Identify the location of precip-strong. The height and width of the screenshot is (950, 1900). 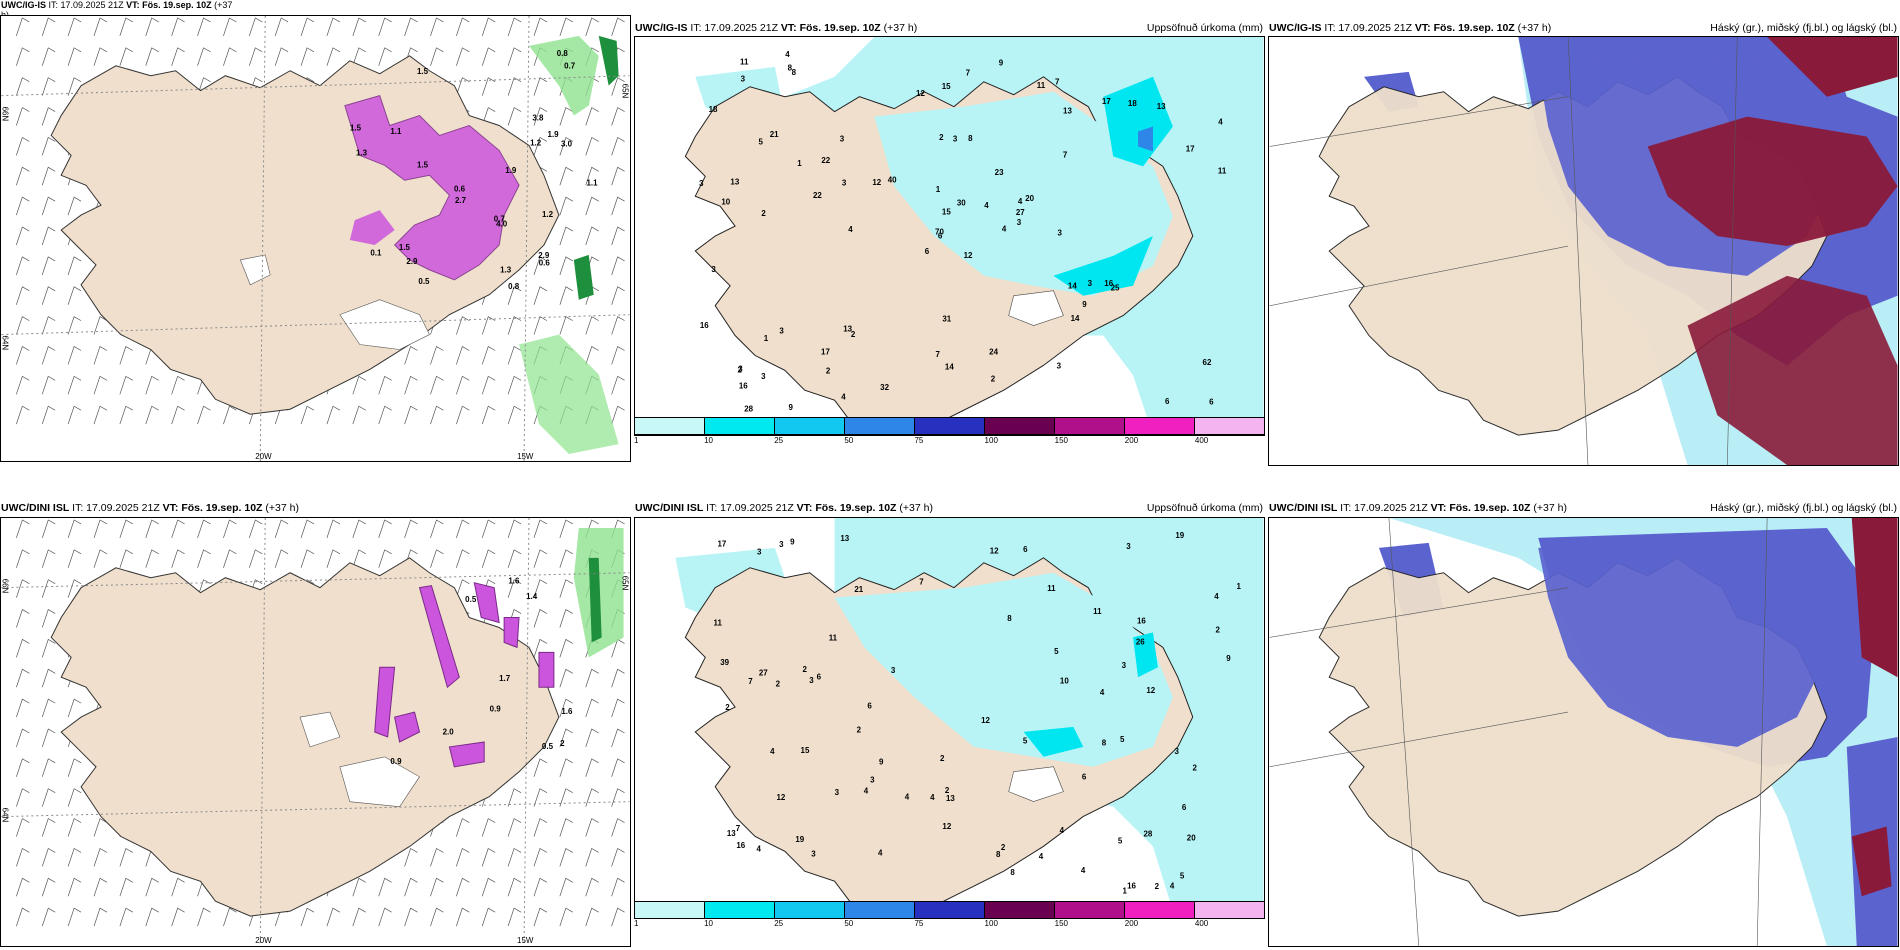
(1145, 139).